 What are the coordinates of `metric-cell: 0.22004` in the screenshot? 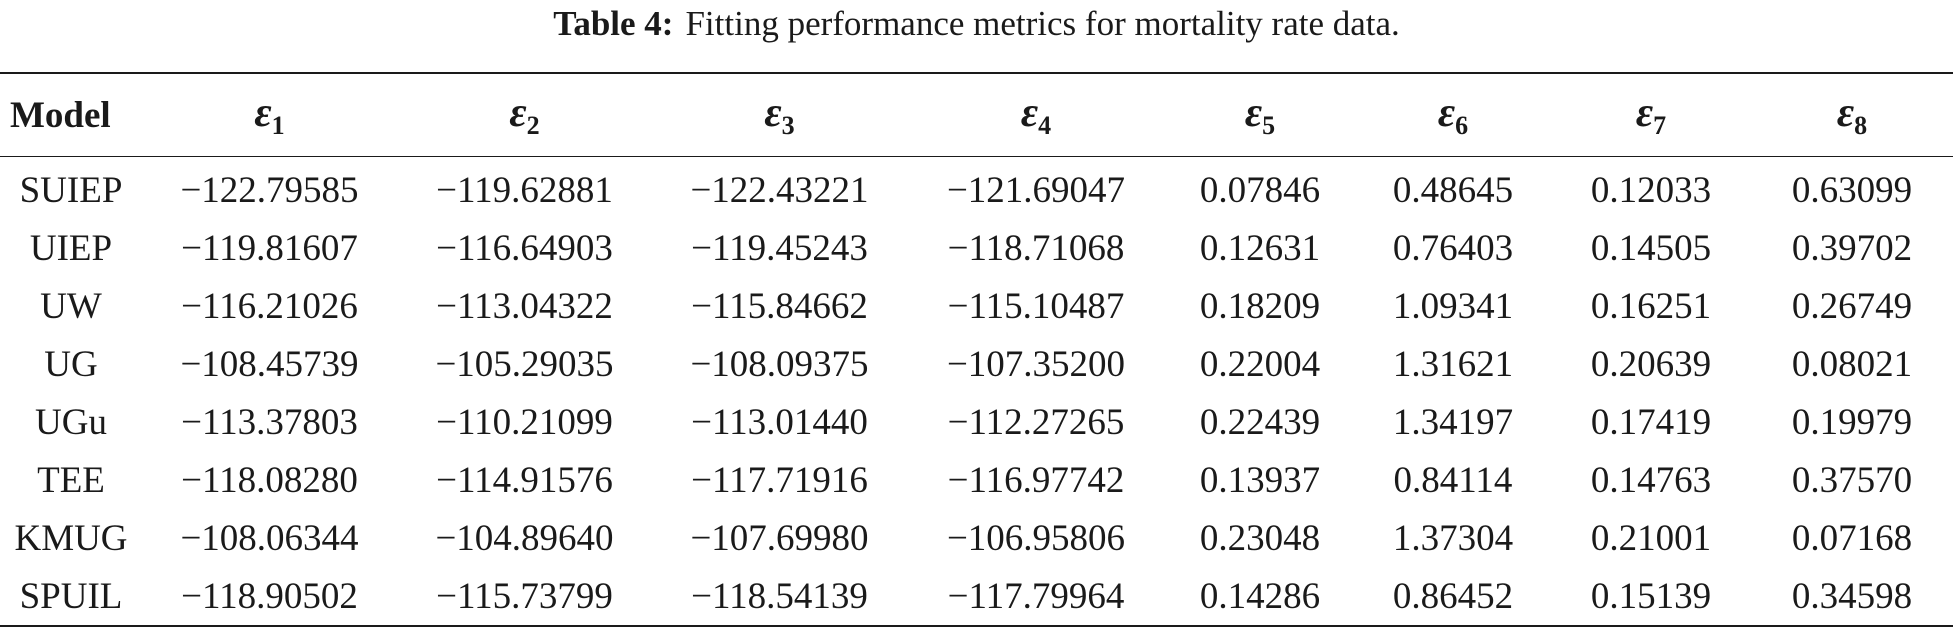 It's located at (1260, 364).